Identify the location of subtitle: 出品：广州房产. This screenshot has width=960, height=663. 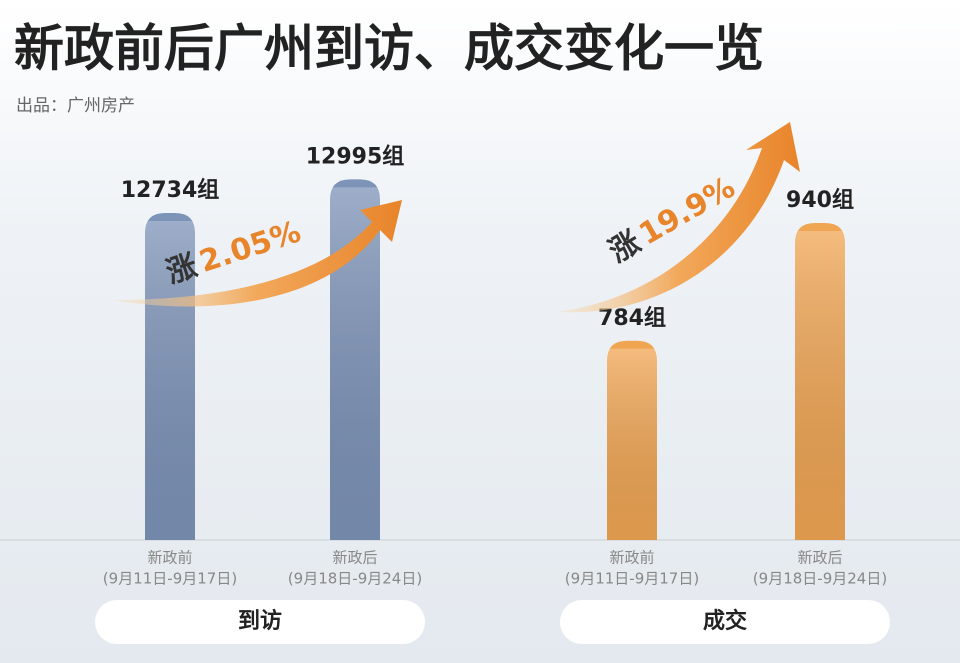
(75, 106).